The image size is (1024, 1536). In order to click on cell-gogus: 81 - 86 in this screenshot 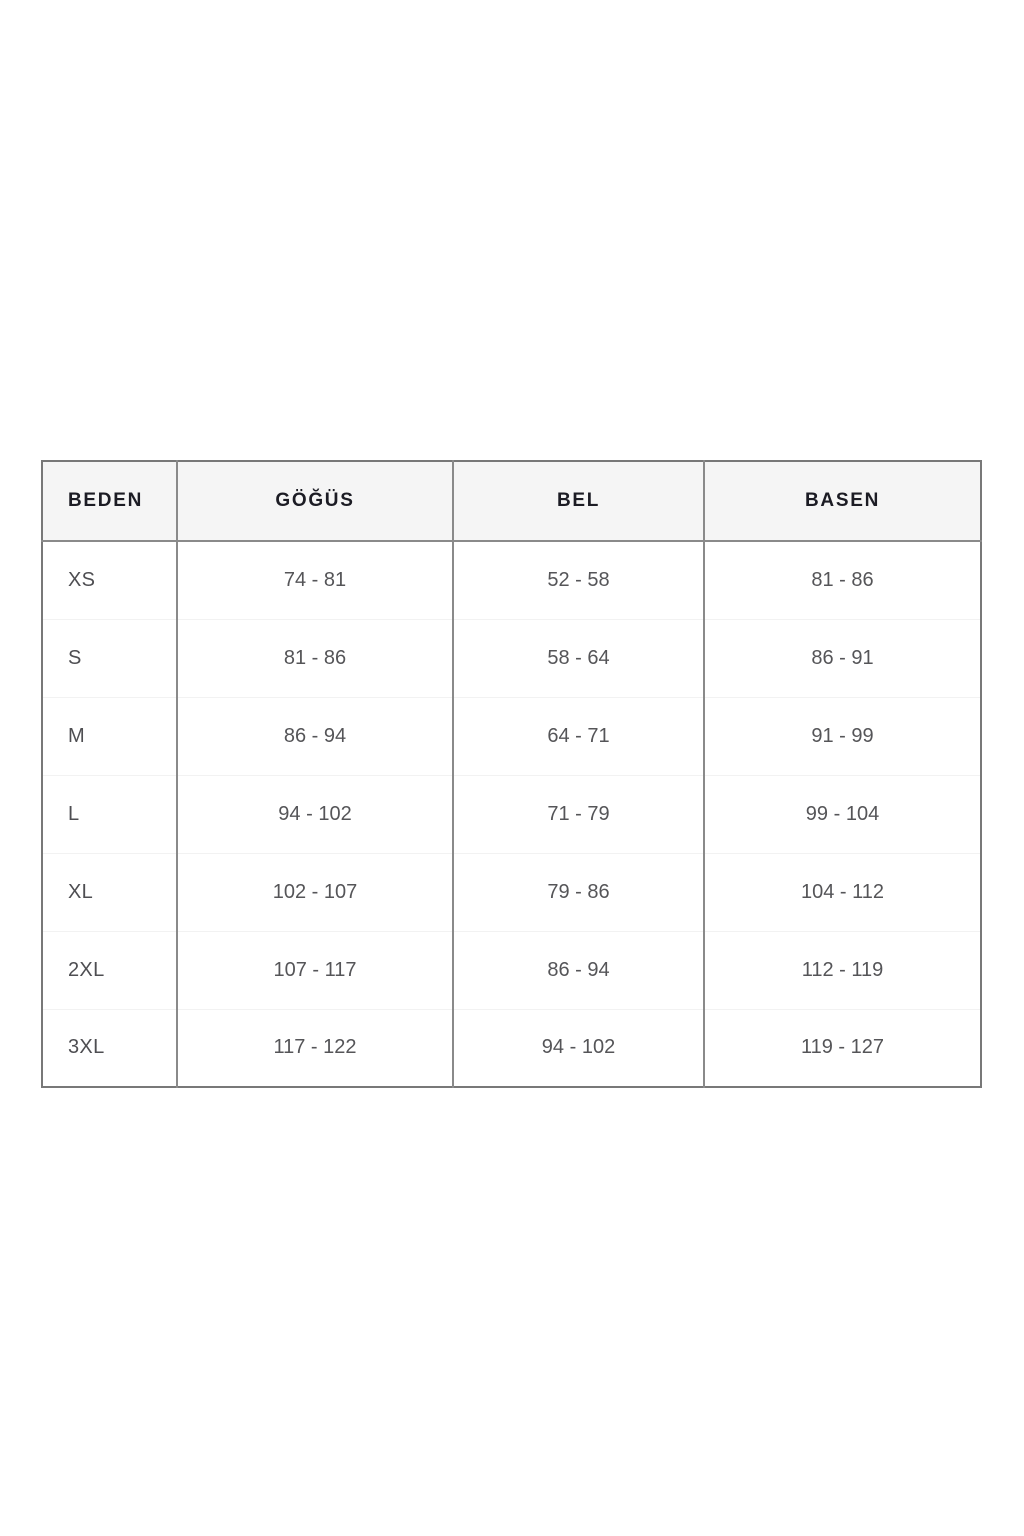, I will do `click(315, 658)`.